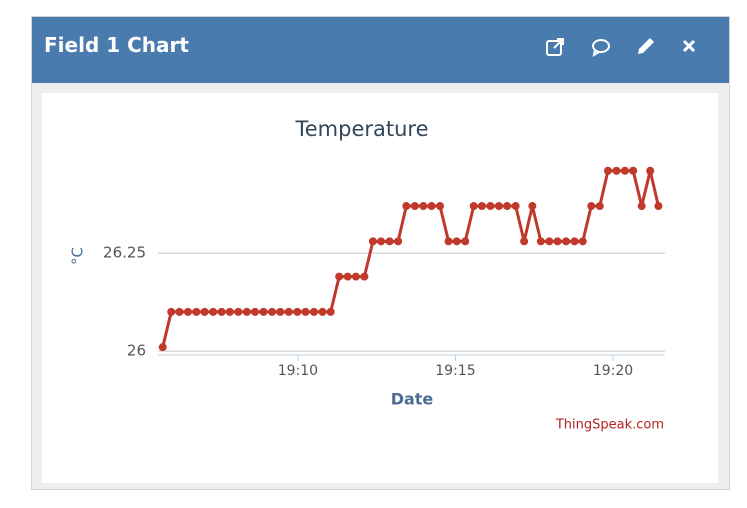  I want to click on x-tick-label: 19:10, so click(298, 371).